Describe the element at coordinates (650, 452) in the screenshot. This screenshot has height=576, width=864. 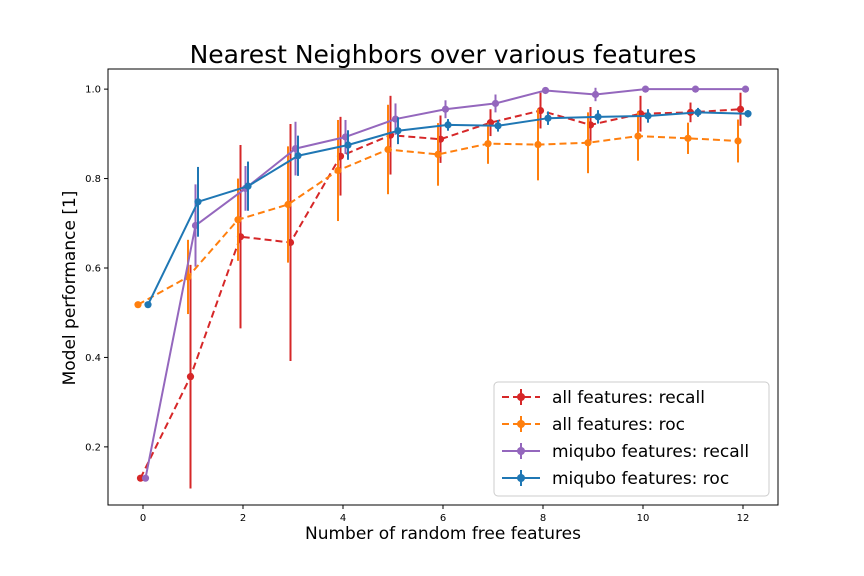
I see `legend-label: miqubo features: recall` at that location.